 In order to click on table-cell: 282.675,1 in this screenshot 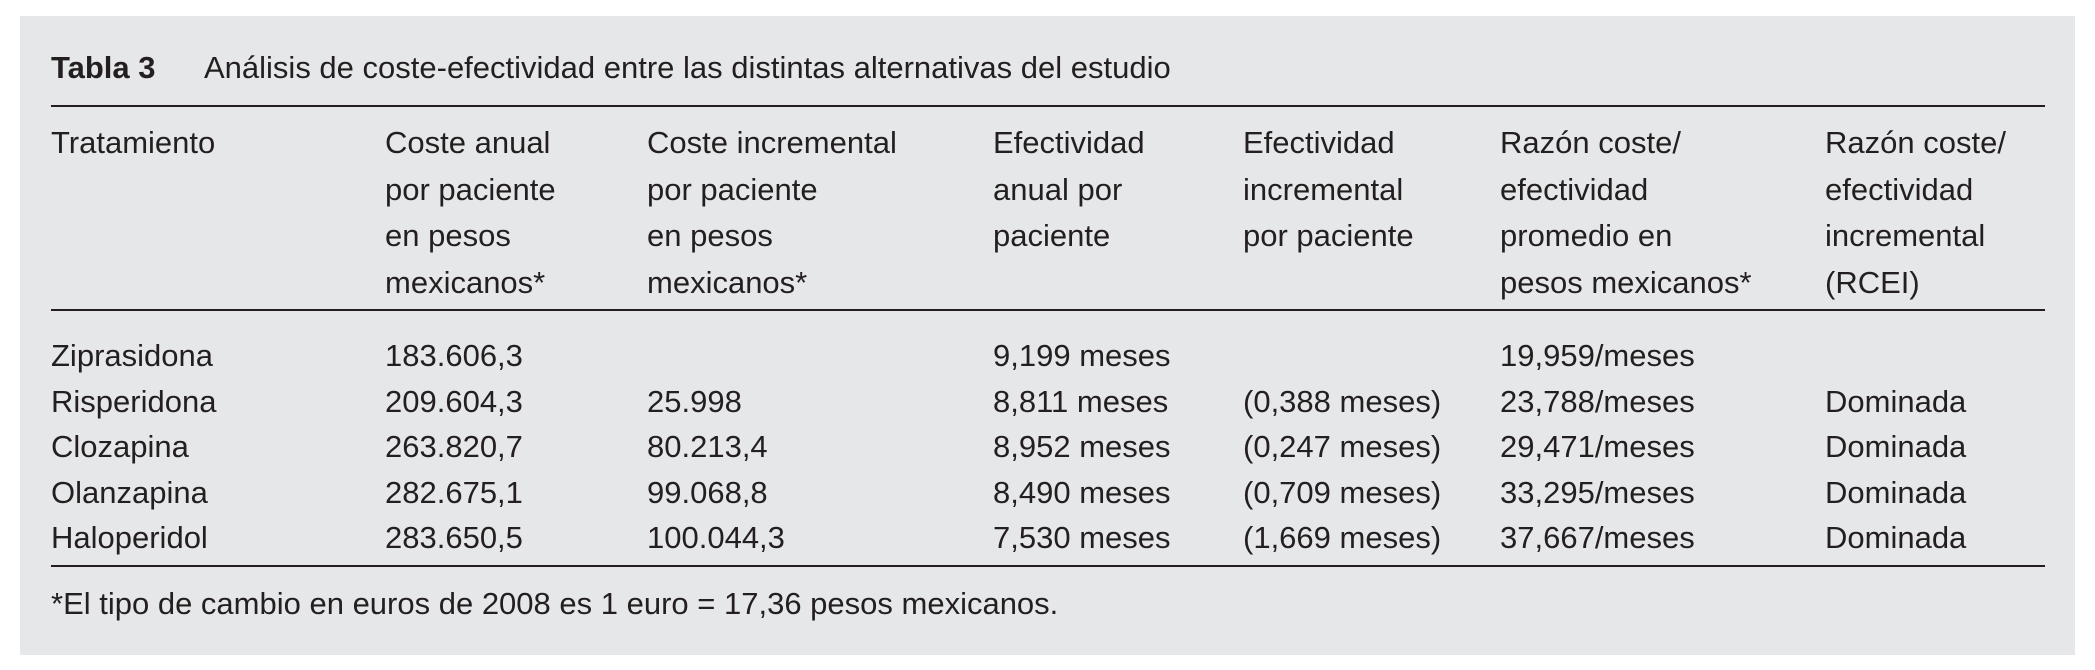, I will do `click(454, 492)`.